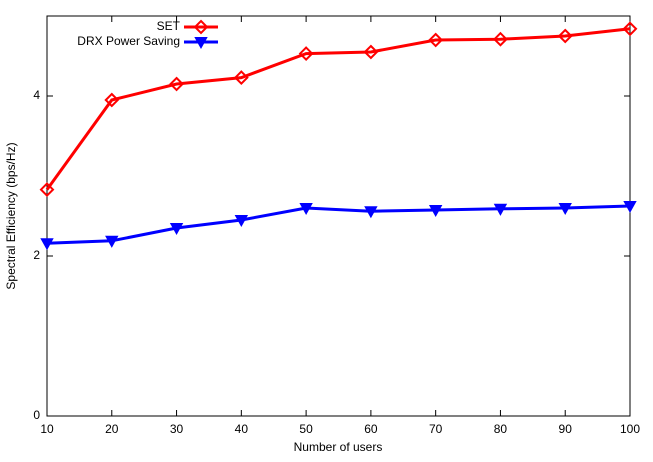 The image size is (653, 462). What do you see at coordinates (338, 224) in the screenshot?
I see `series-line` at bounding box center [338, 224].